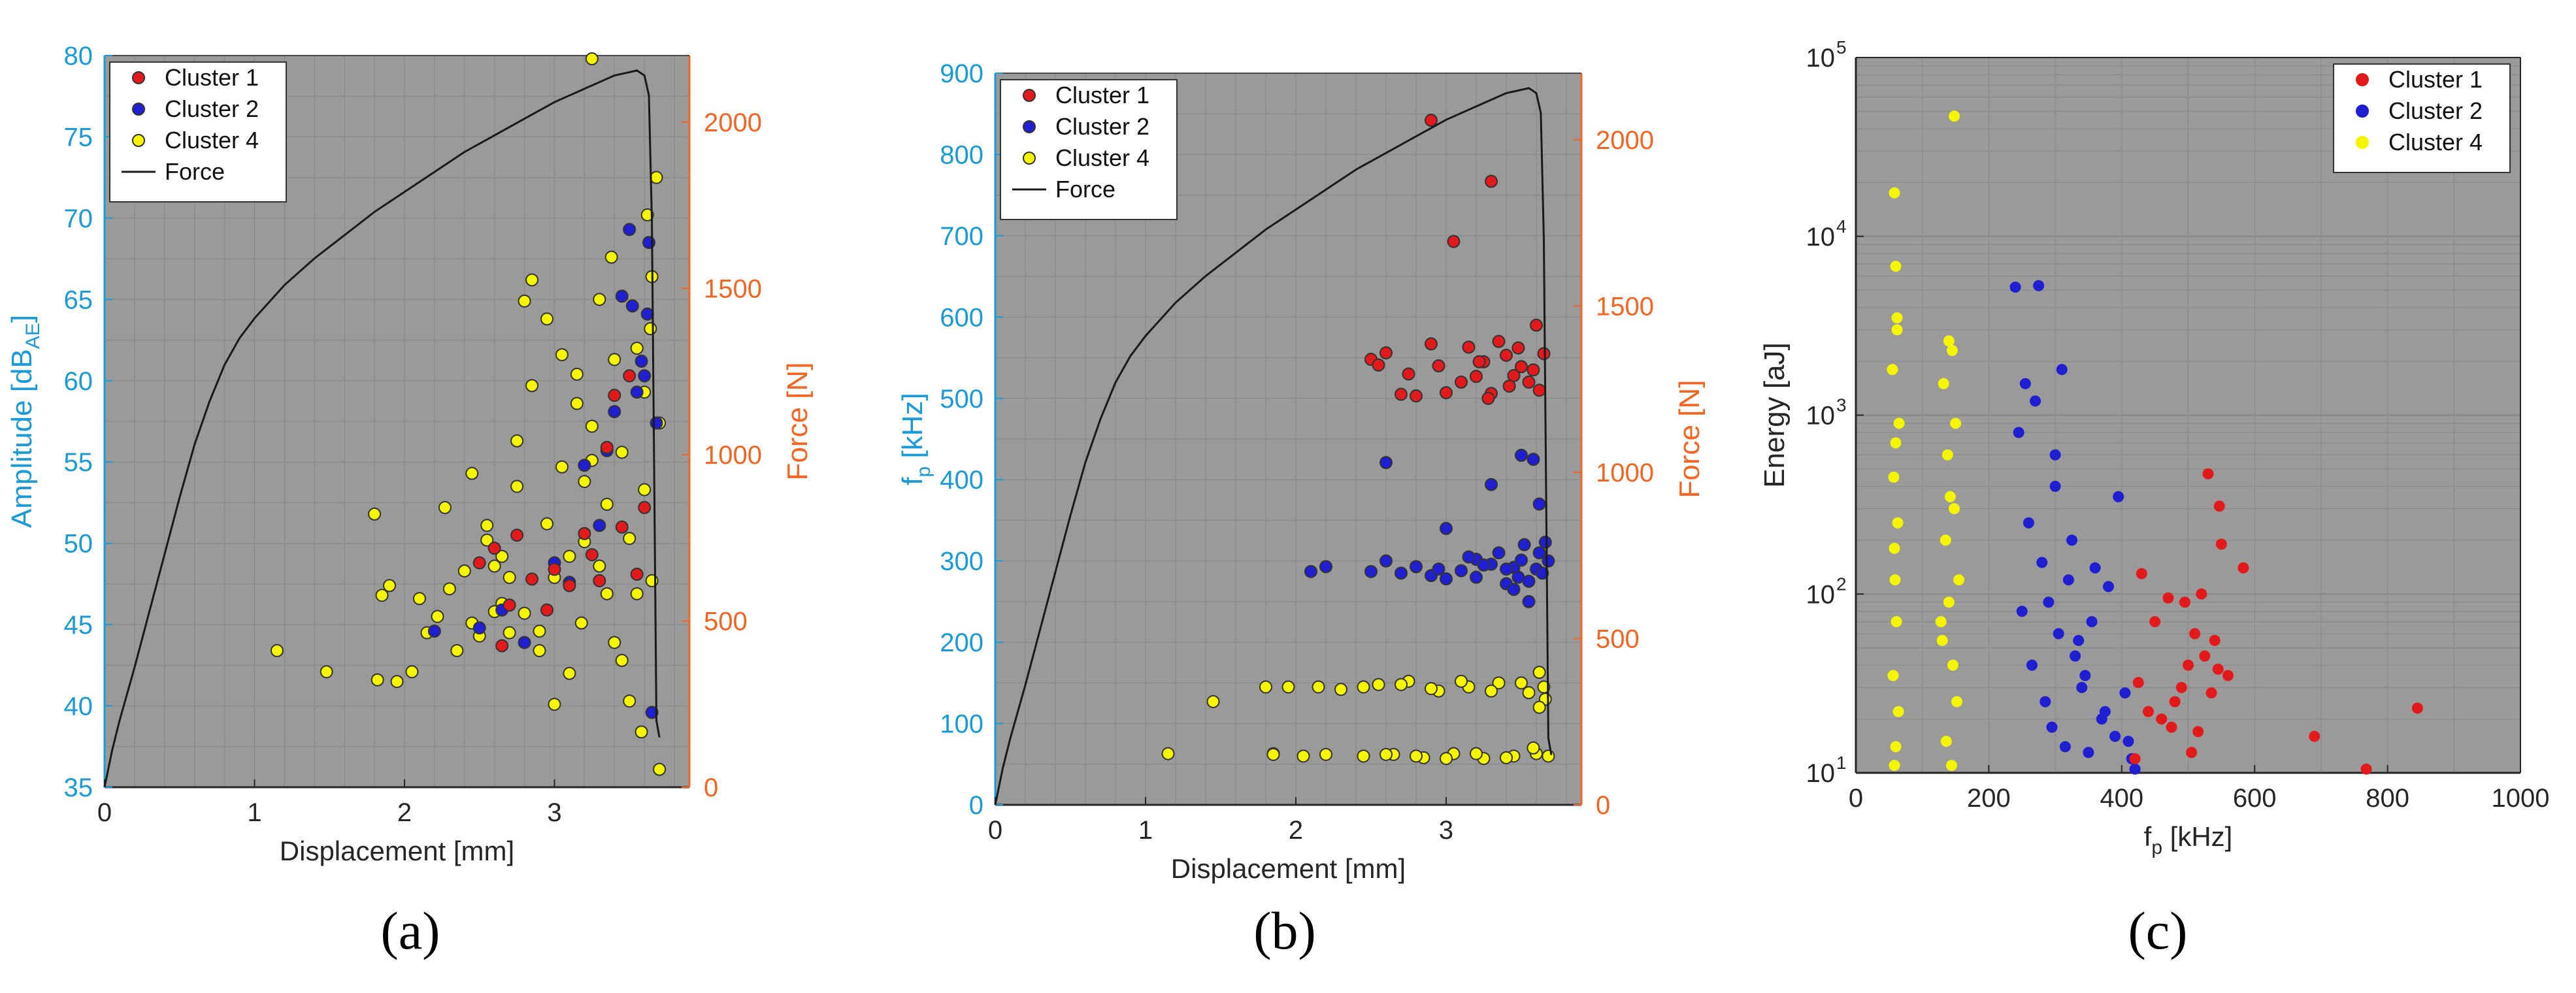 The image size is (2576, 993). What do you see at coordinates (1446, 830) in the screenshot?
I see `x-tick-label: 3` at bounding box center [1446, 830].